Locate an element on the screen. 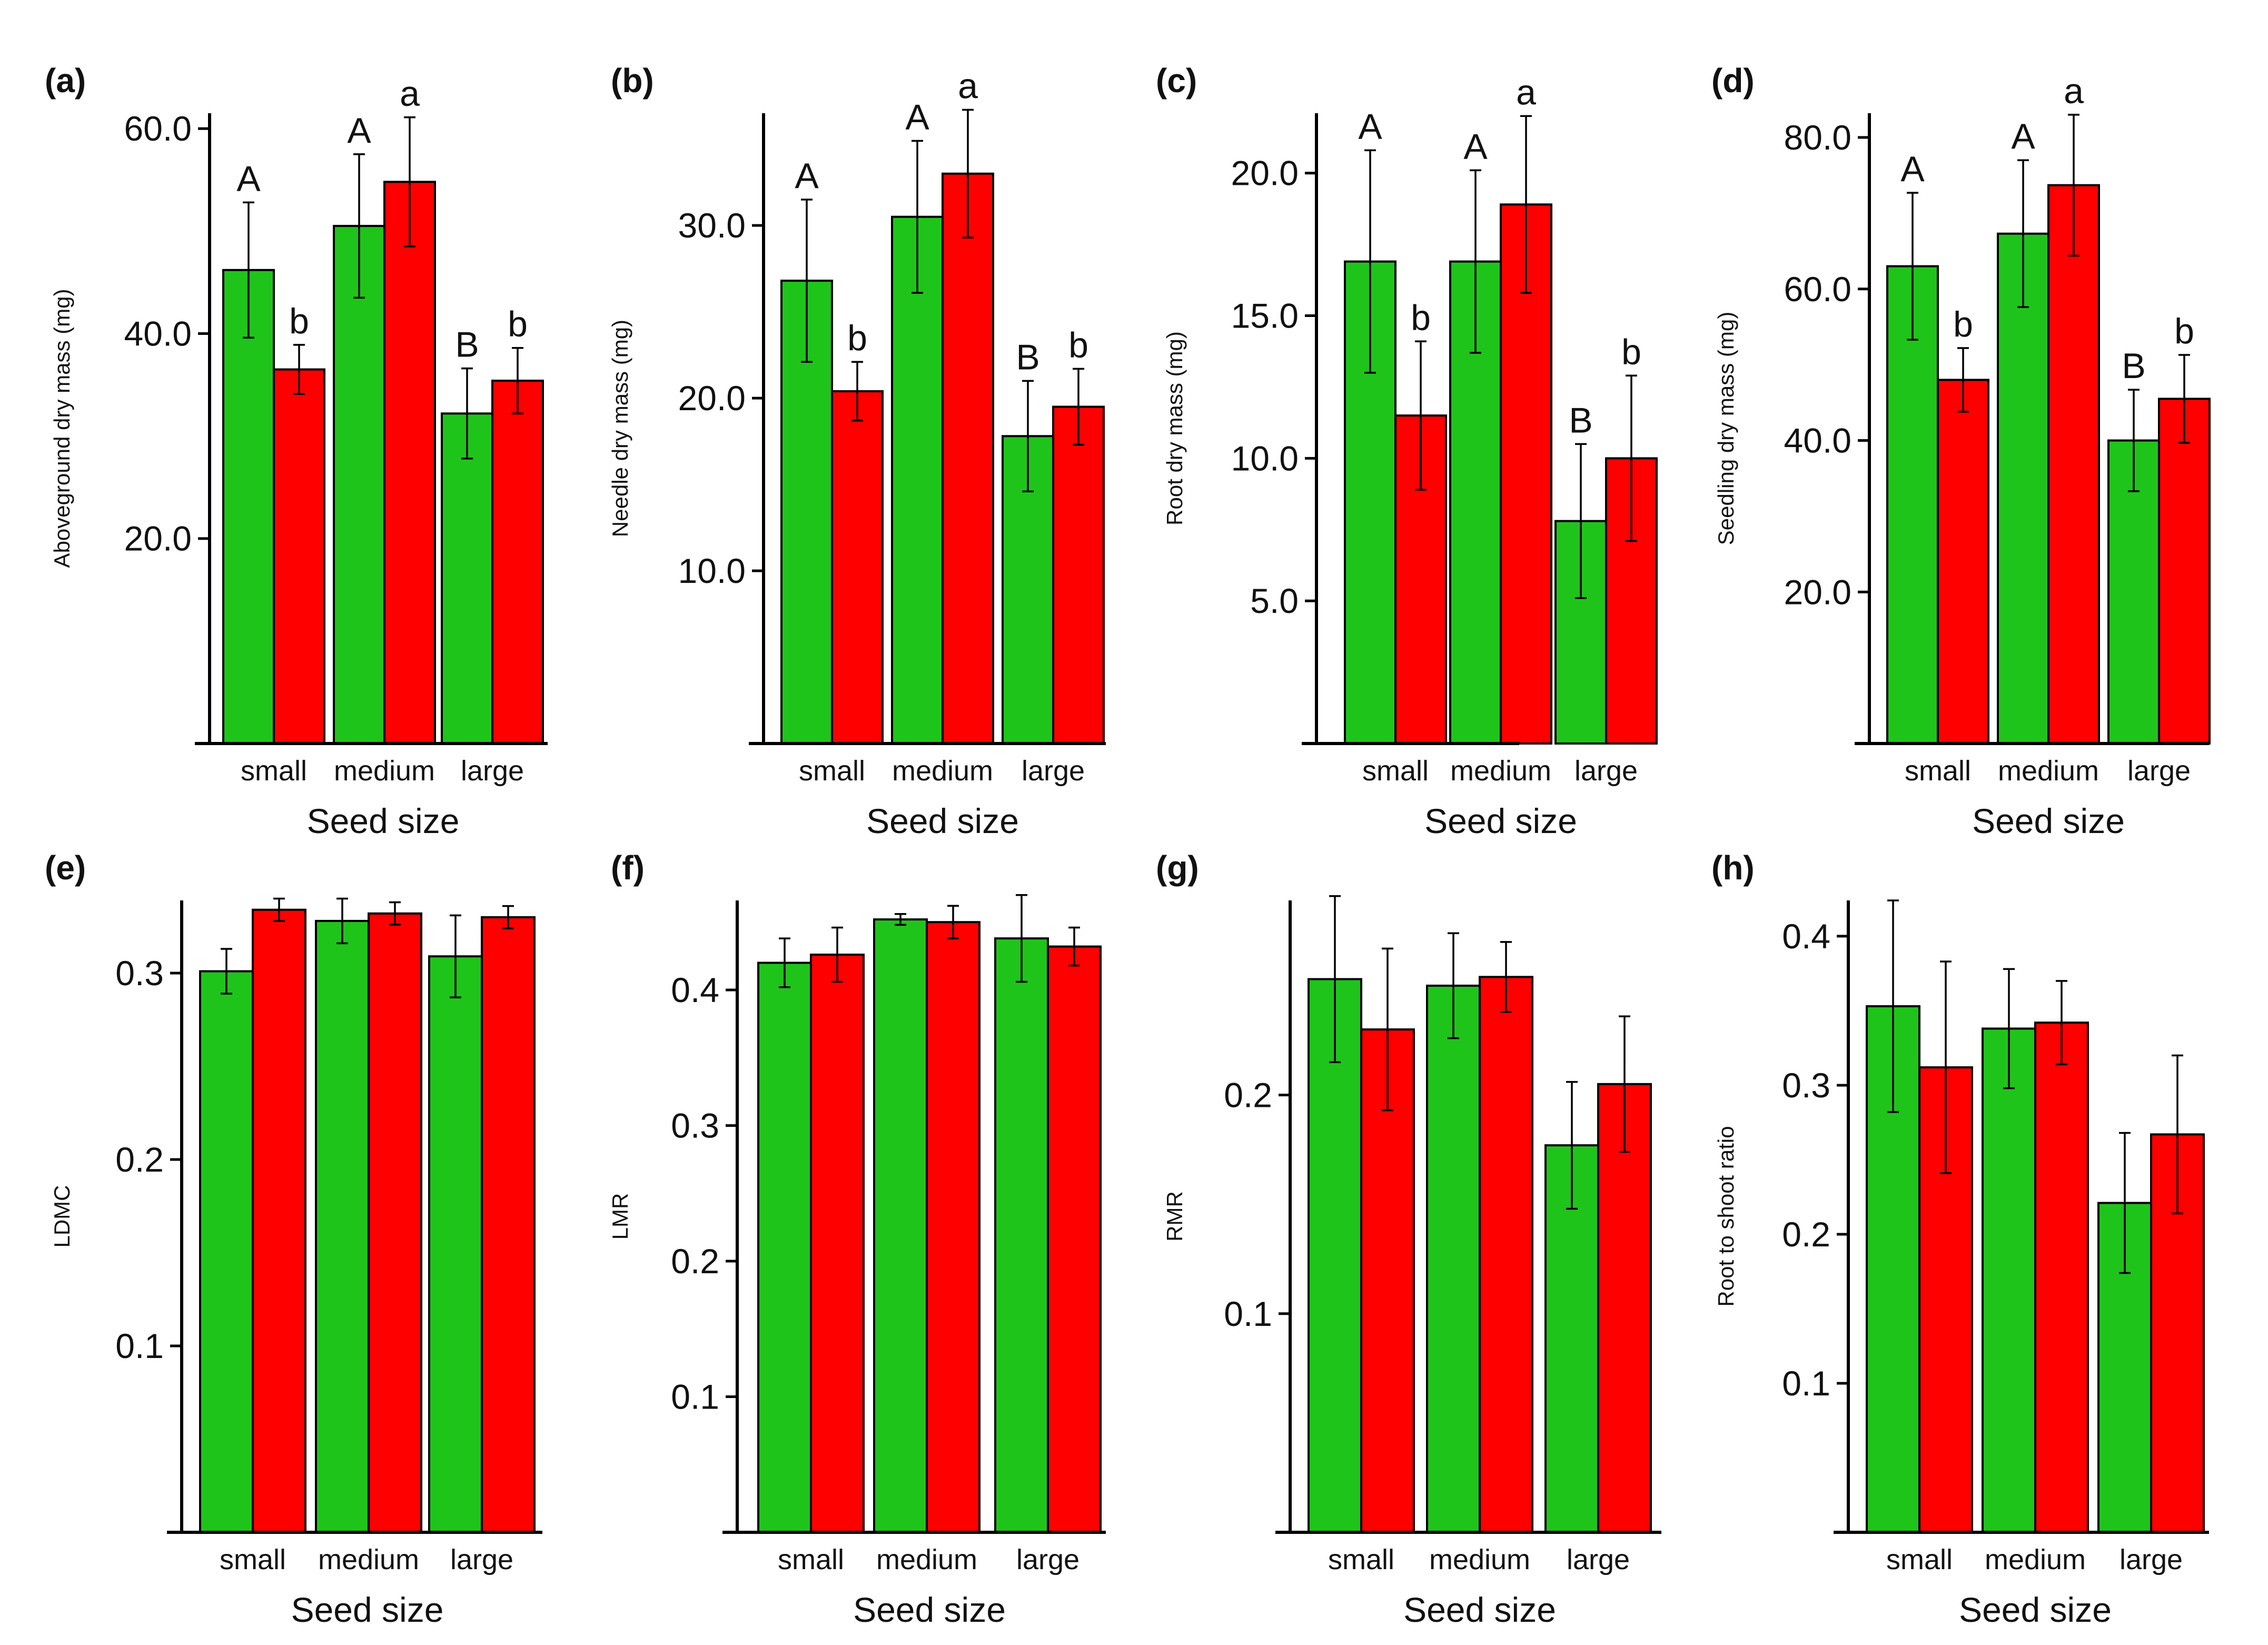  y-axis-label: Needle dry mass (mg) is located at coordinates (620, 428).